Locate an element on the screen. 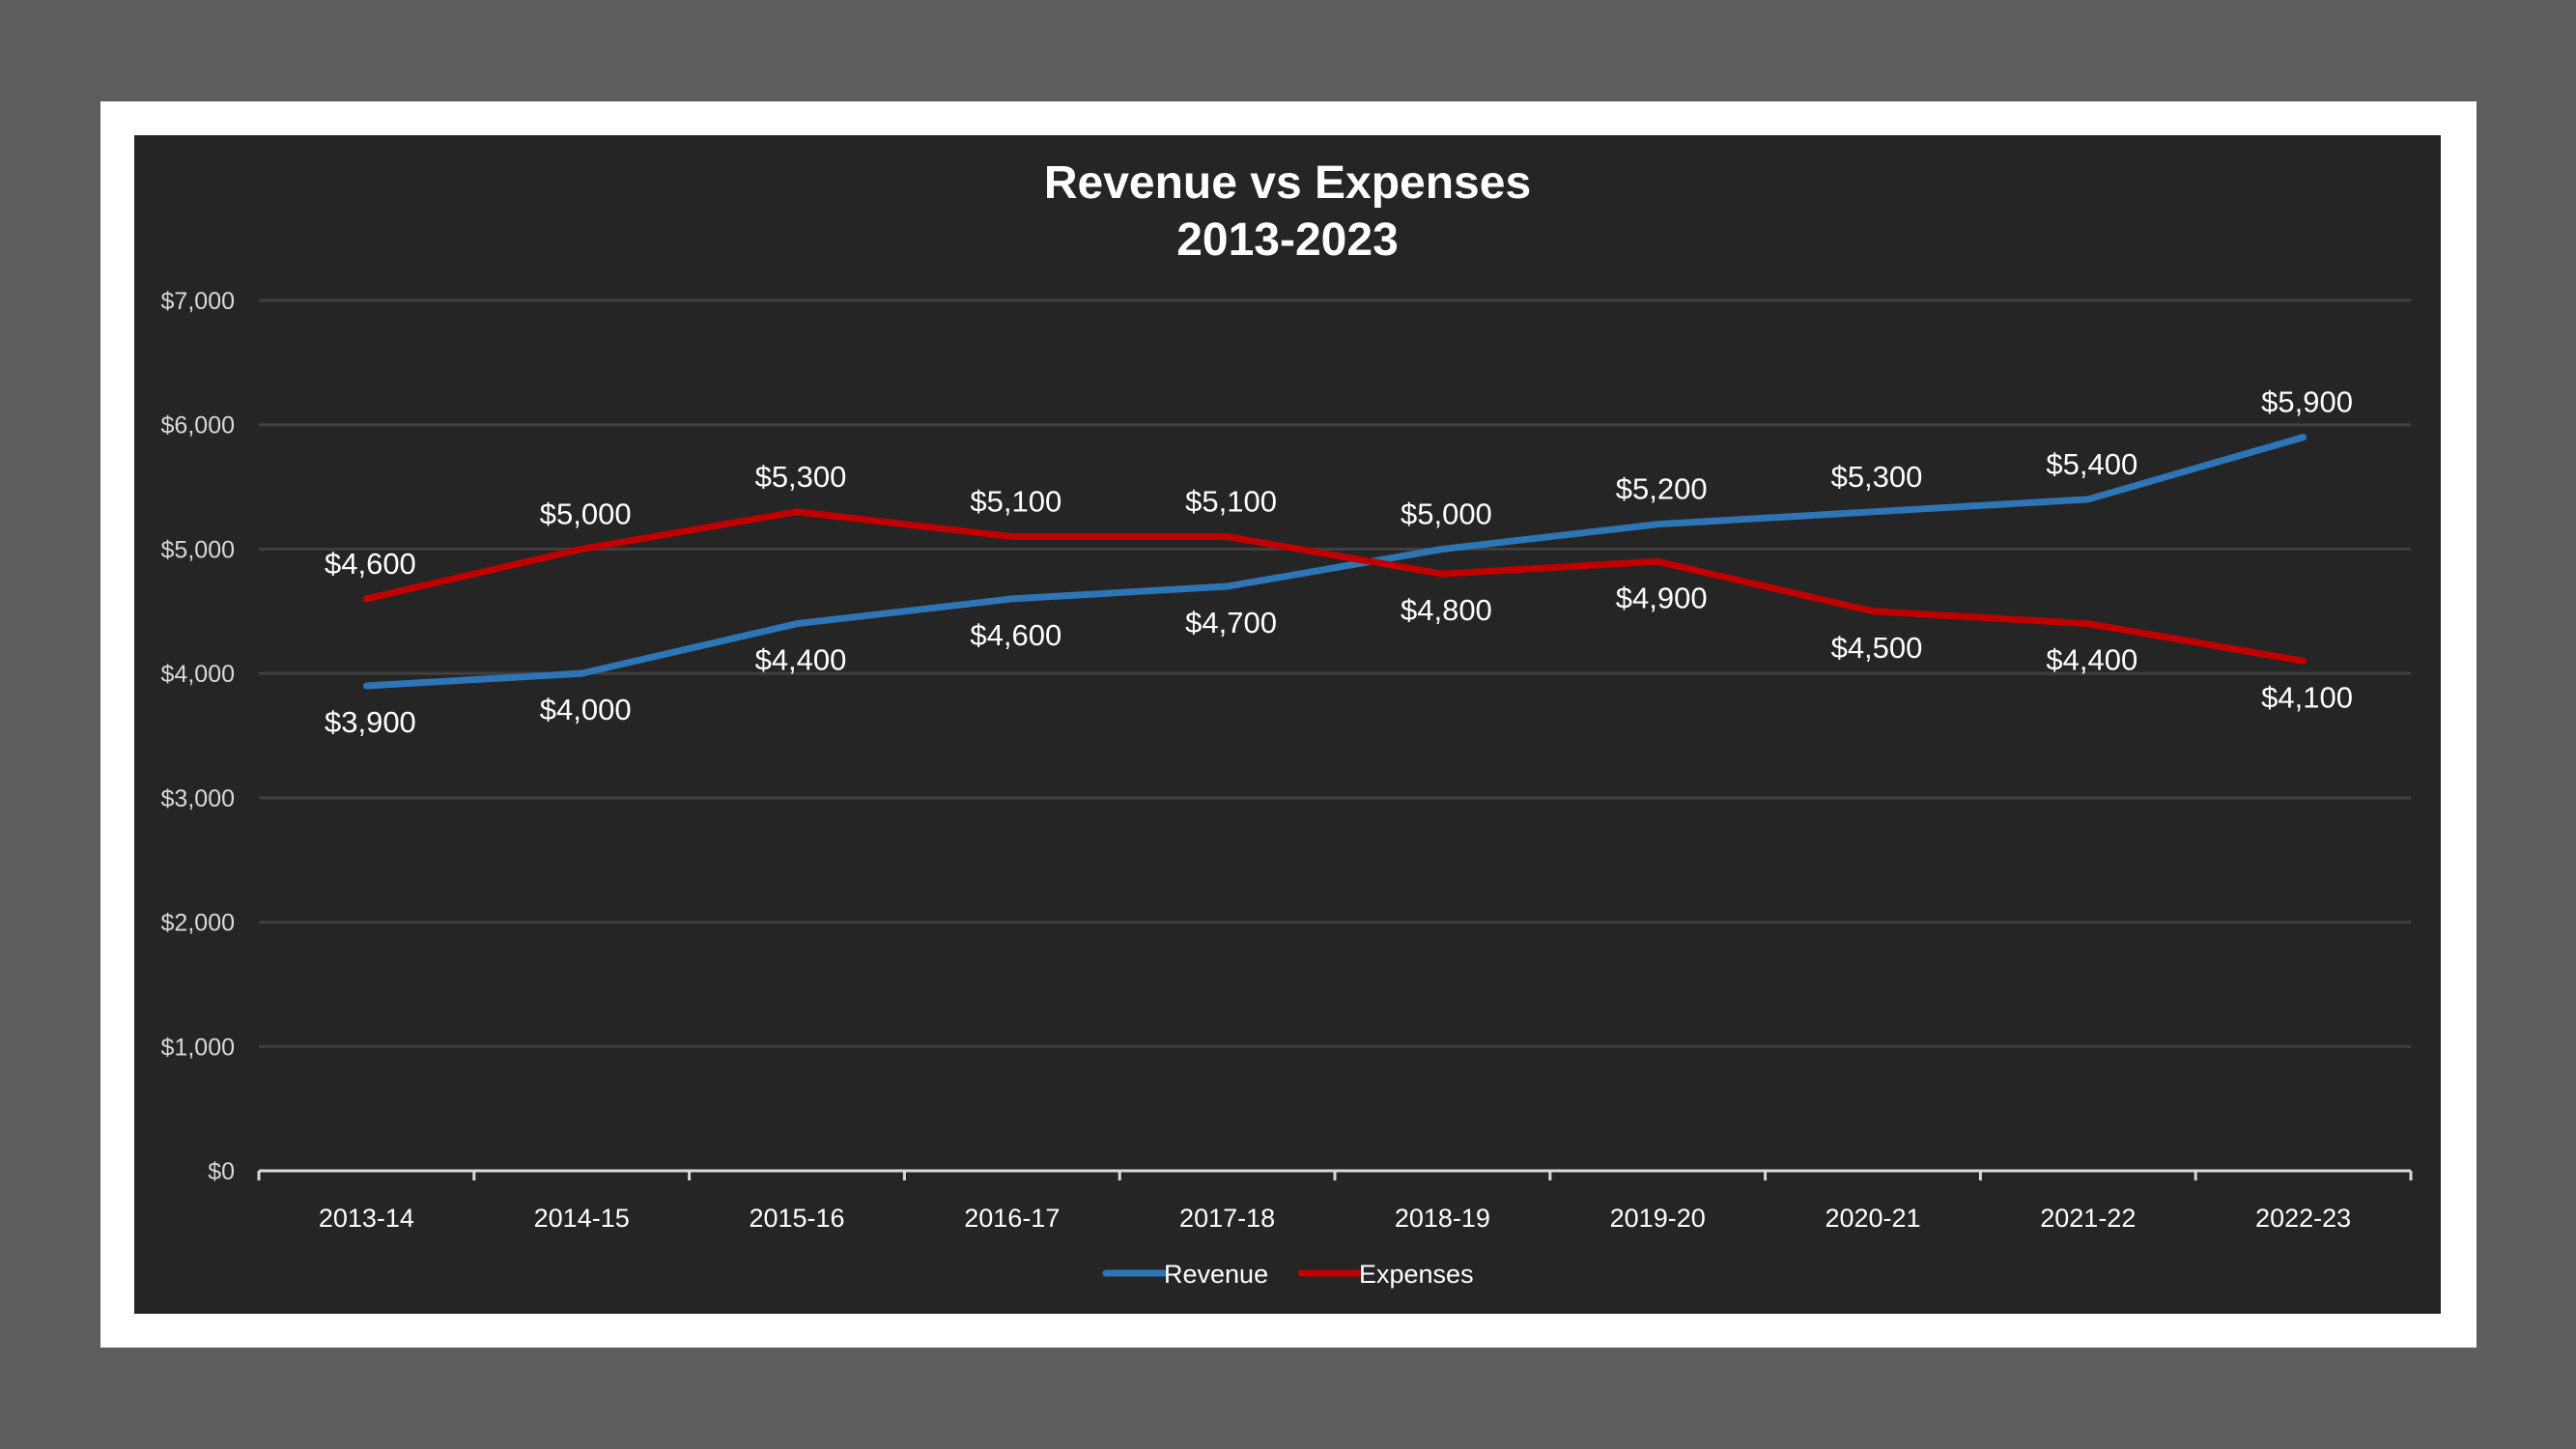 The image size is (2576, 1449). y-tick-label: $6,000 is located at coordinates (198, 426).